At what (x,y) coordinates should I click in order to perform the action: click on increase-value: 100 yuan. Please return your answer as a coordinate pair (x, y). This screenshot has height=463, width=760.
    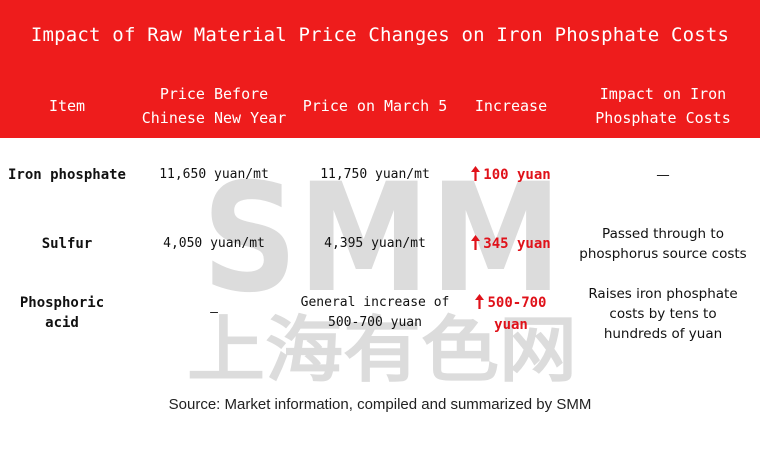
    Looking at the image, I should click on (511, 176).